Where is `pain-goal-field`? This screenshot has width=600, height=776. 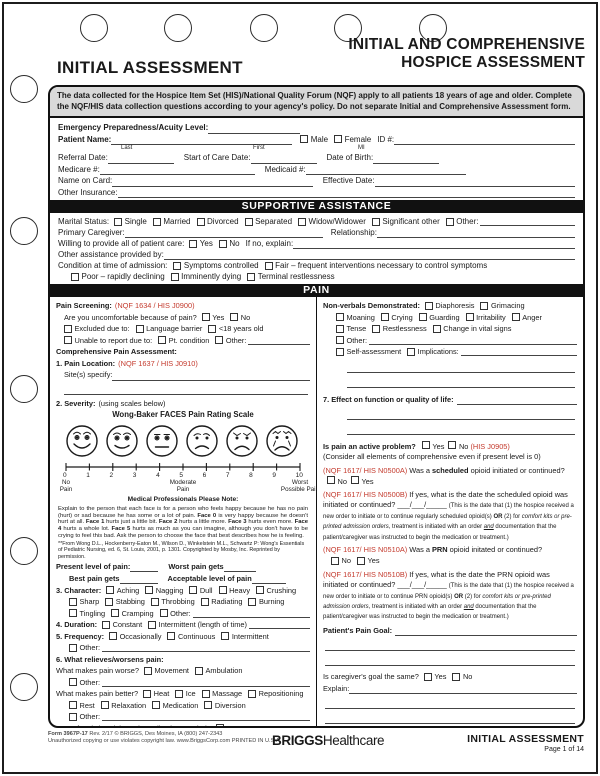 pain-goal-field is located at coordinates (486, 631).